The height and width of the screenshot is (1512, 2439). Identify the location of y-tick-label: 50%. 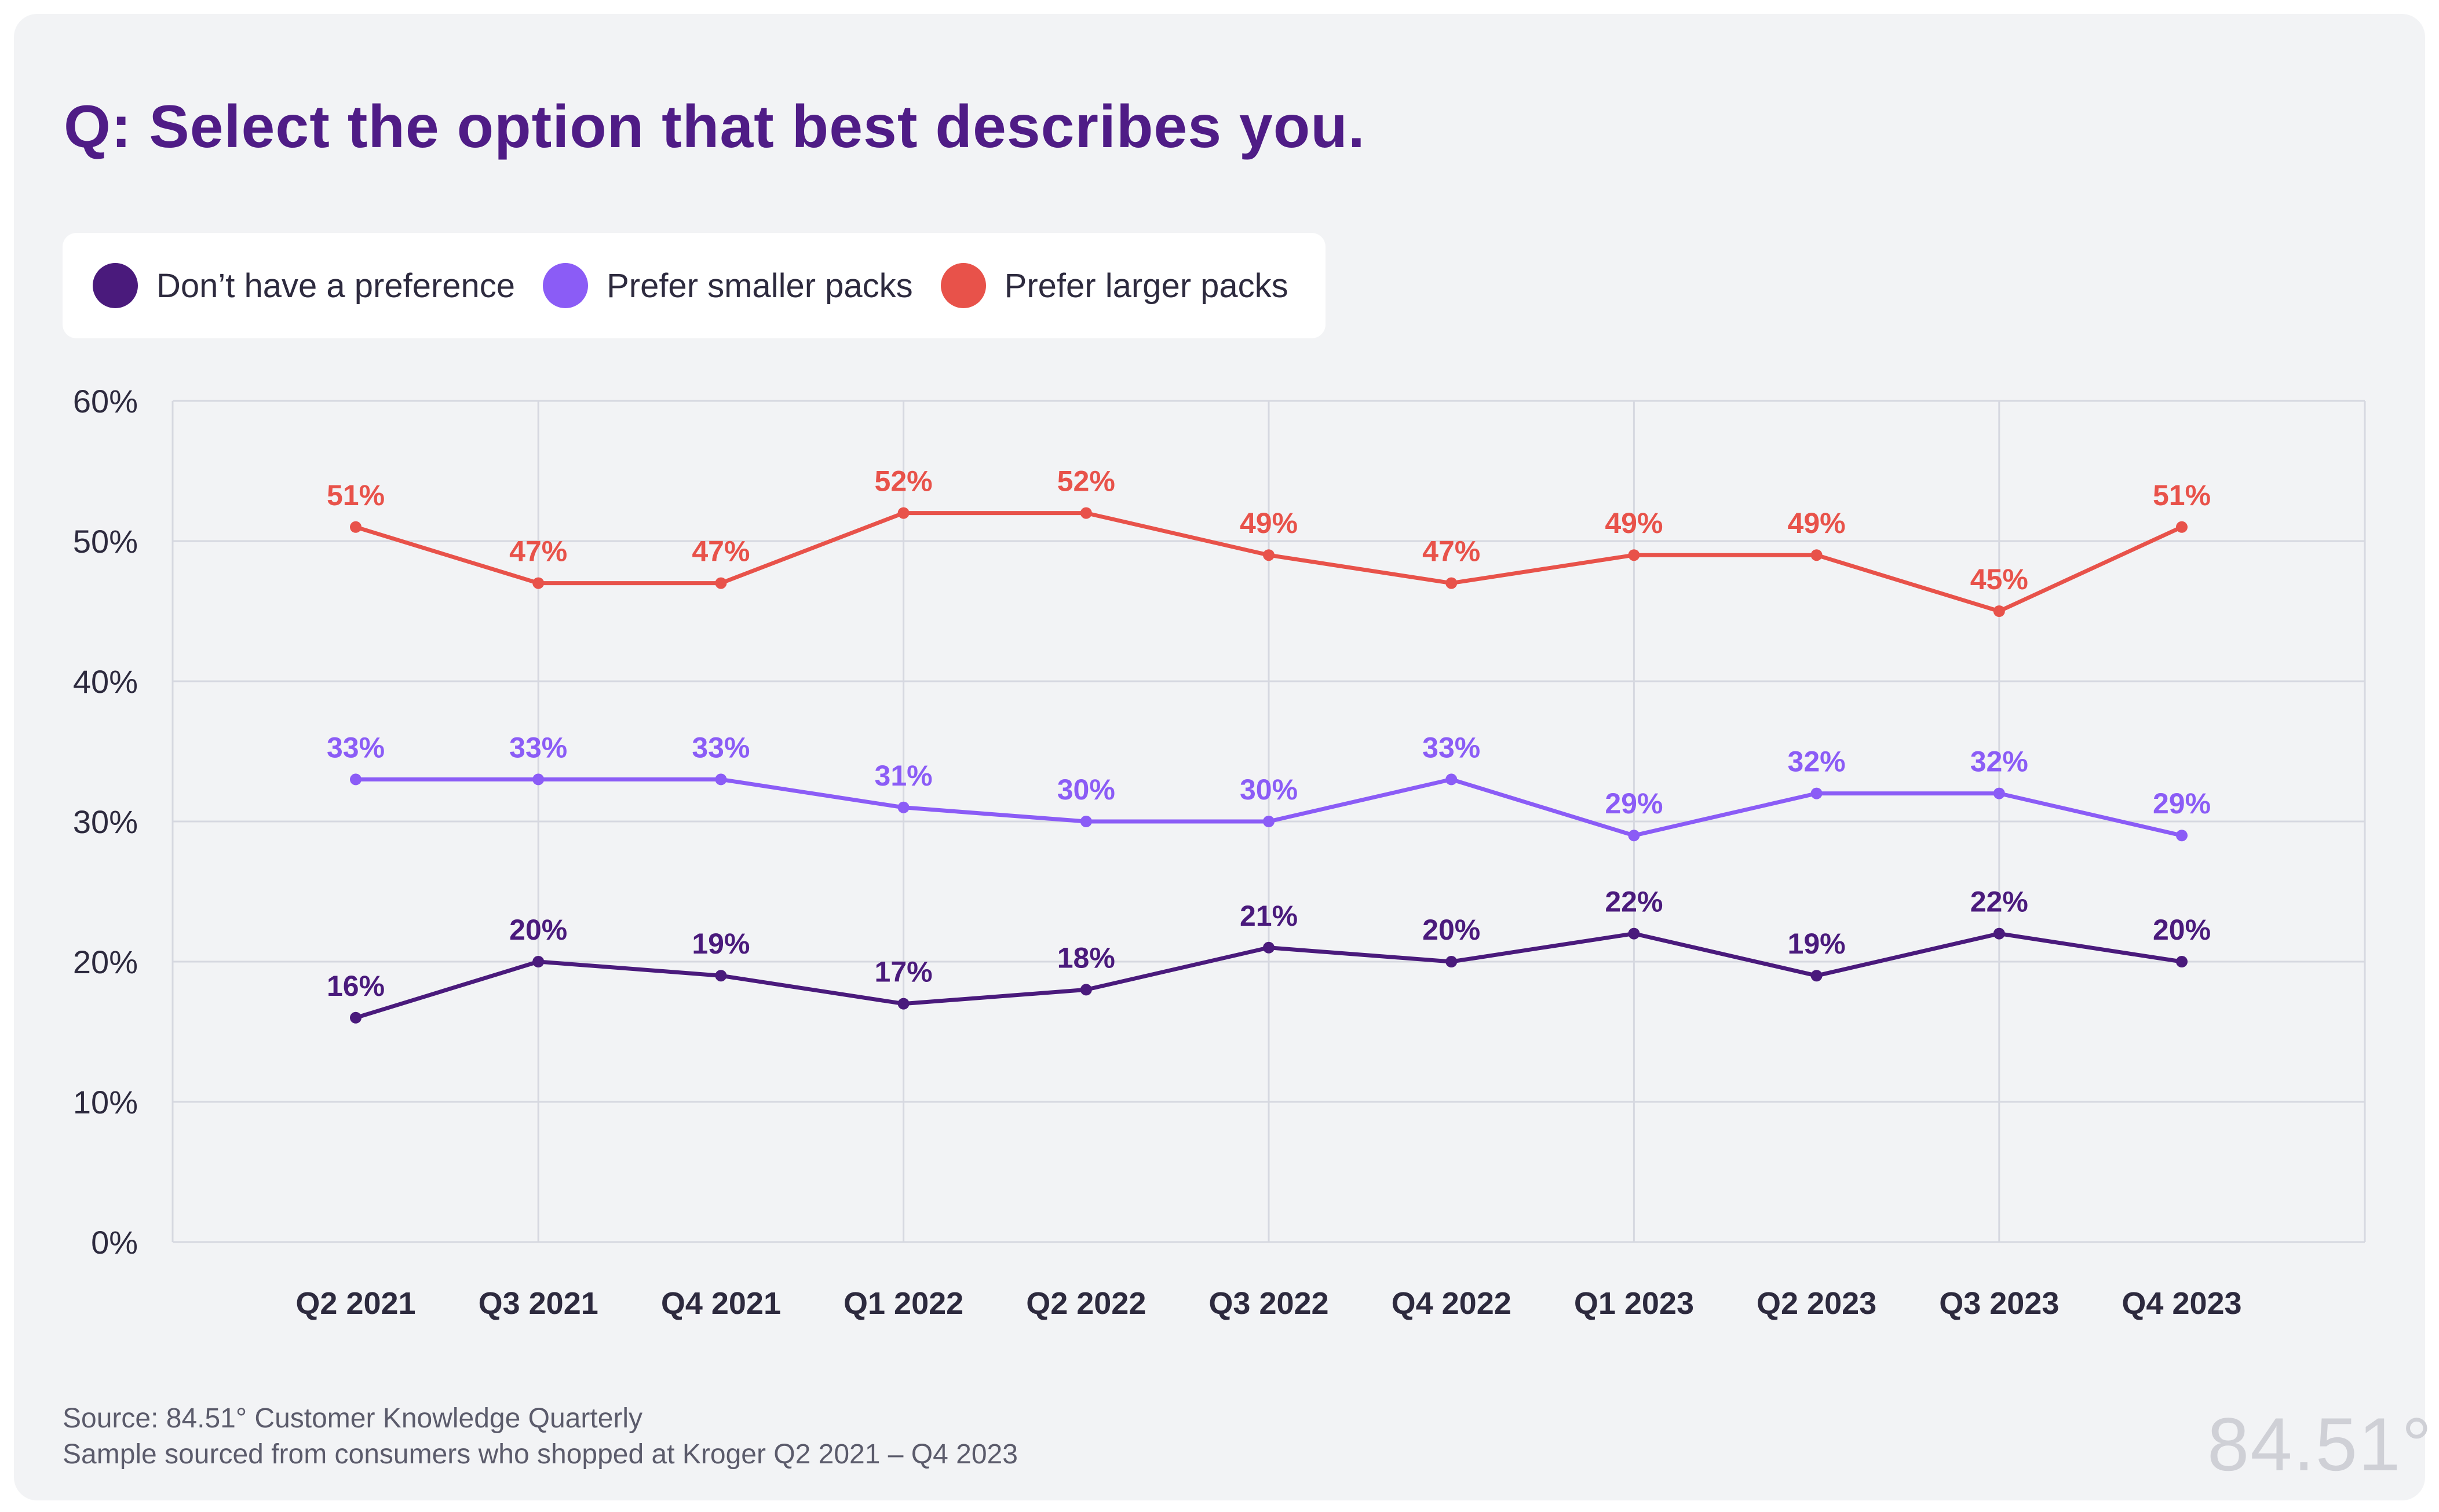
(105, 542).